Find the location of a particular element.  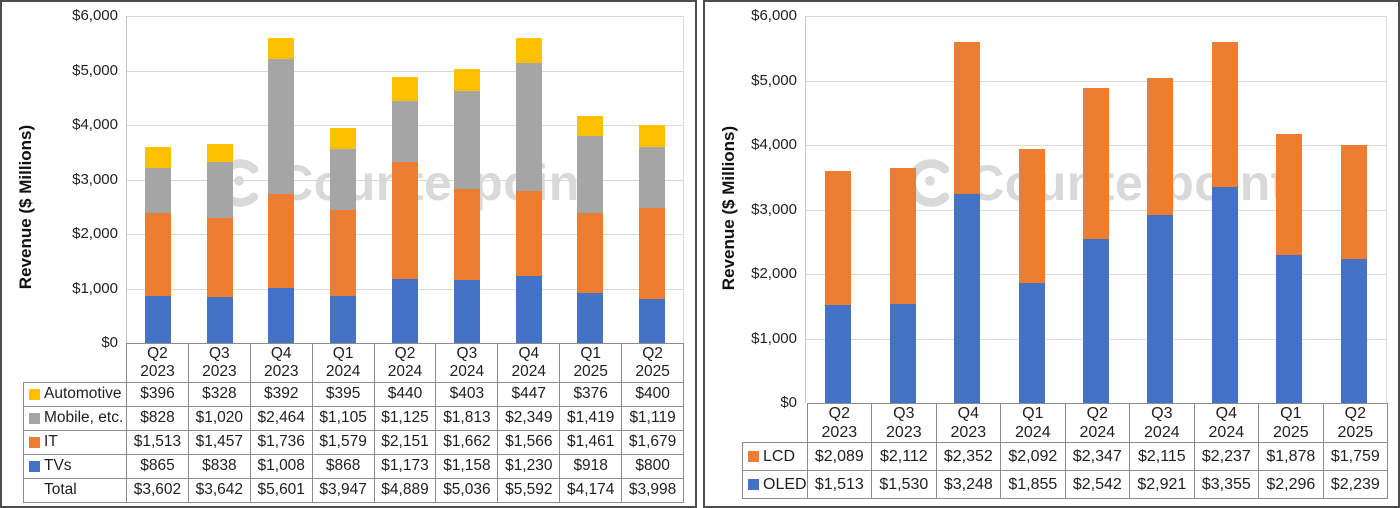

value-cell: $1,566 is located at coordinates (529, 442).